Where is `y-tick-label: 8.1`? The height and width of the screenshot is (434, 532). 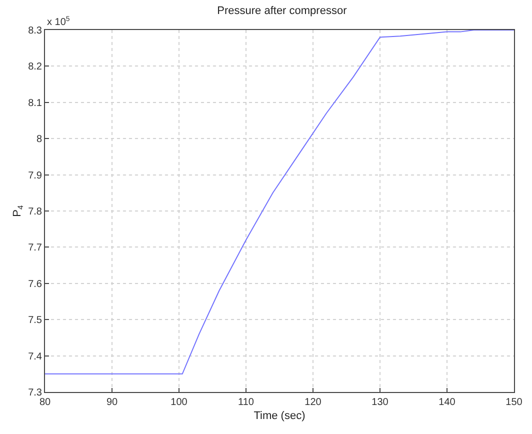 y-tick-label: 8.1 is located at coordinates (35, 103).